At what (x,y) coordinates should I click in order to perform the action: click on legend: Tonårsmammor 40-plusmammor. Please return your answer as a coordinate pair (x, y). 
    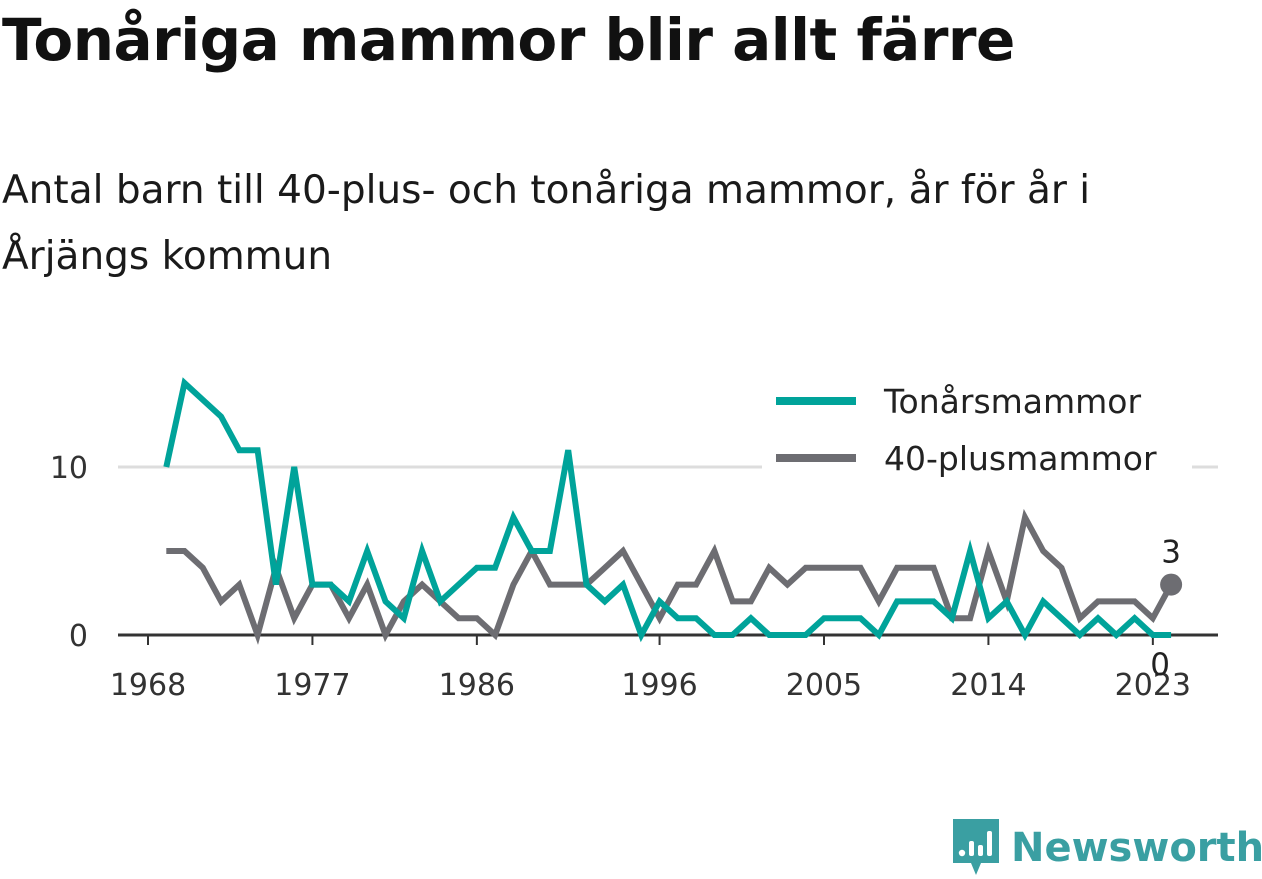
    Looking at the image, I should click on (977, 433).